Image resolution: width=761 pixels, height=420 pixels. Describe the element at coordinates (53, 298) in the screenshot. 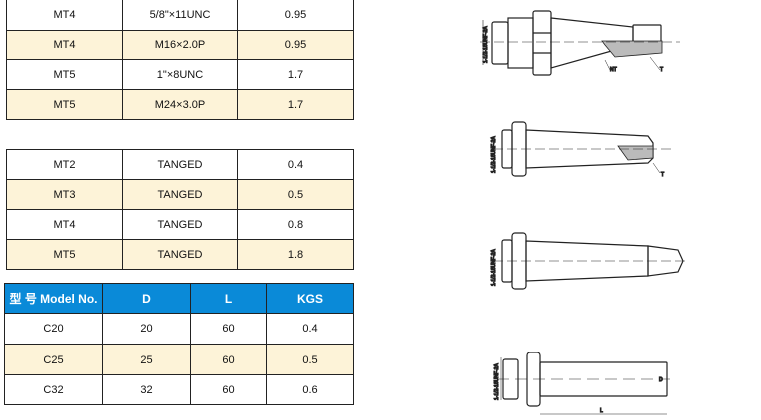

I see `header-model: 型 号 Model No.` at that location.